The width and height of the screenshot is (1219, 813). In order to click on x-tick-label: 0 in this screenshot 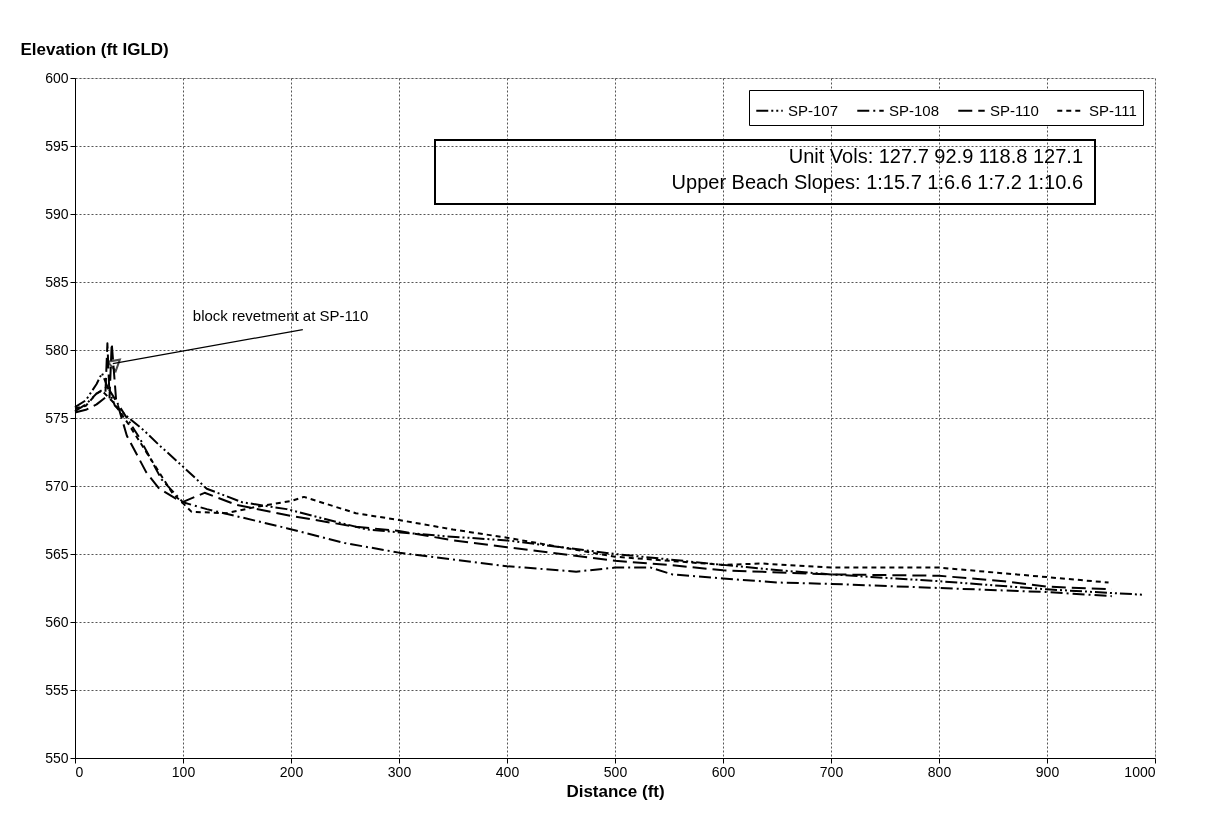, I will do `click(79, 771)`.